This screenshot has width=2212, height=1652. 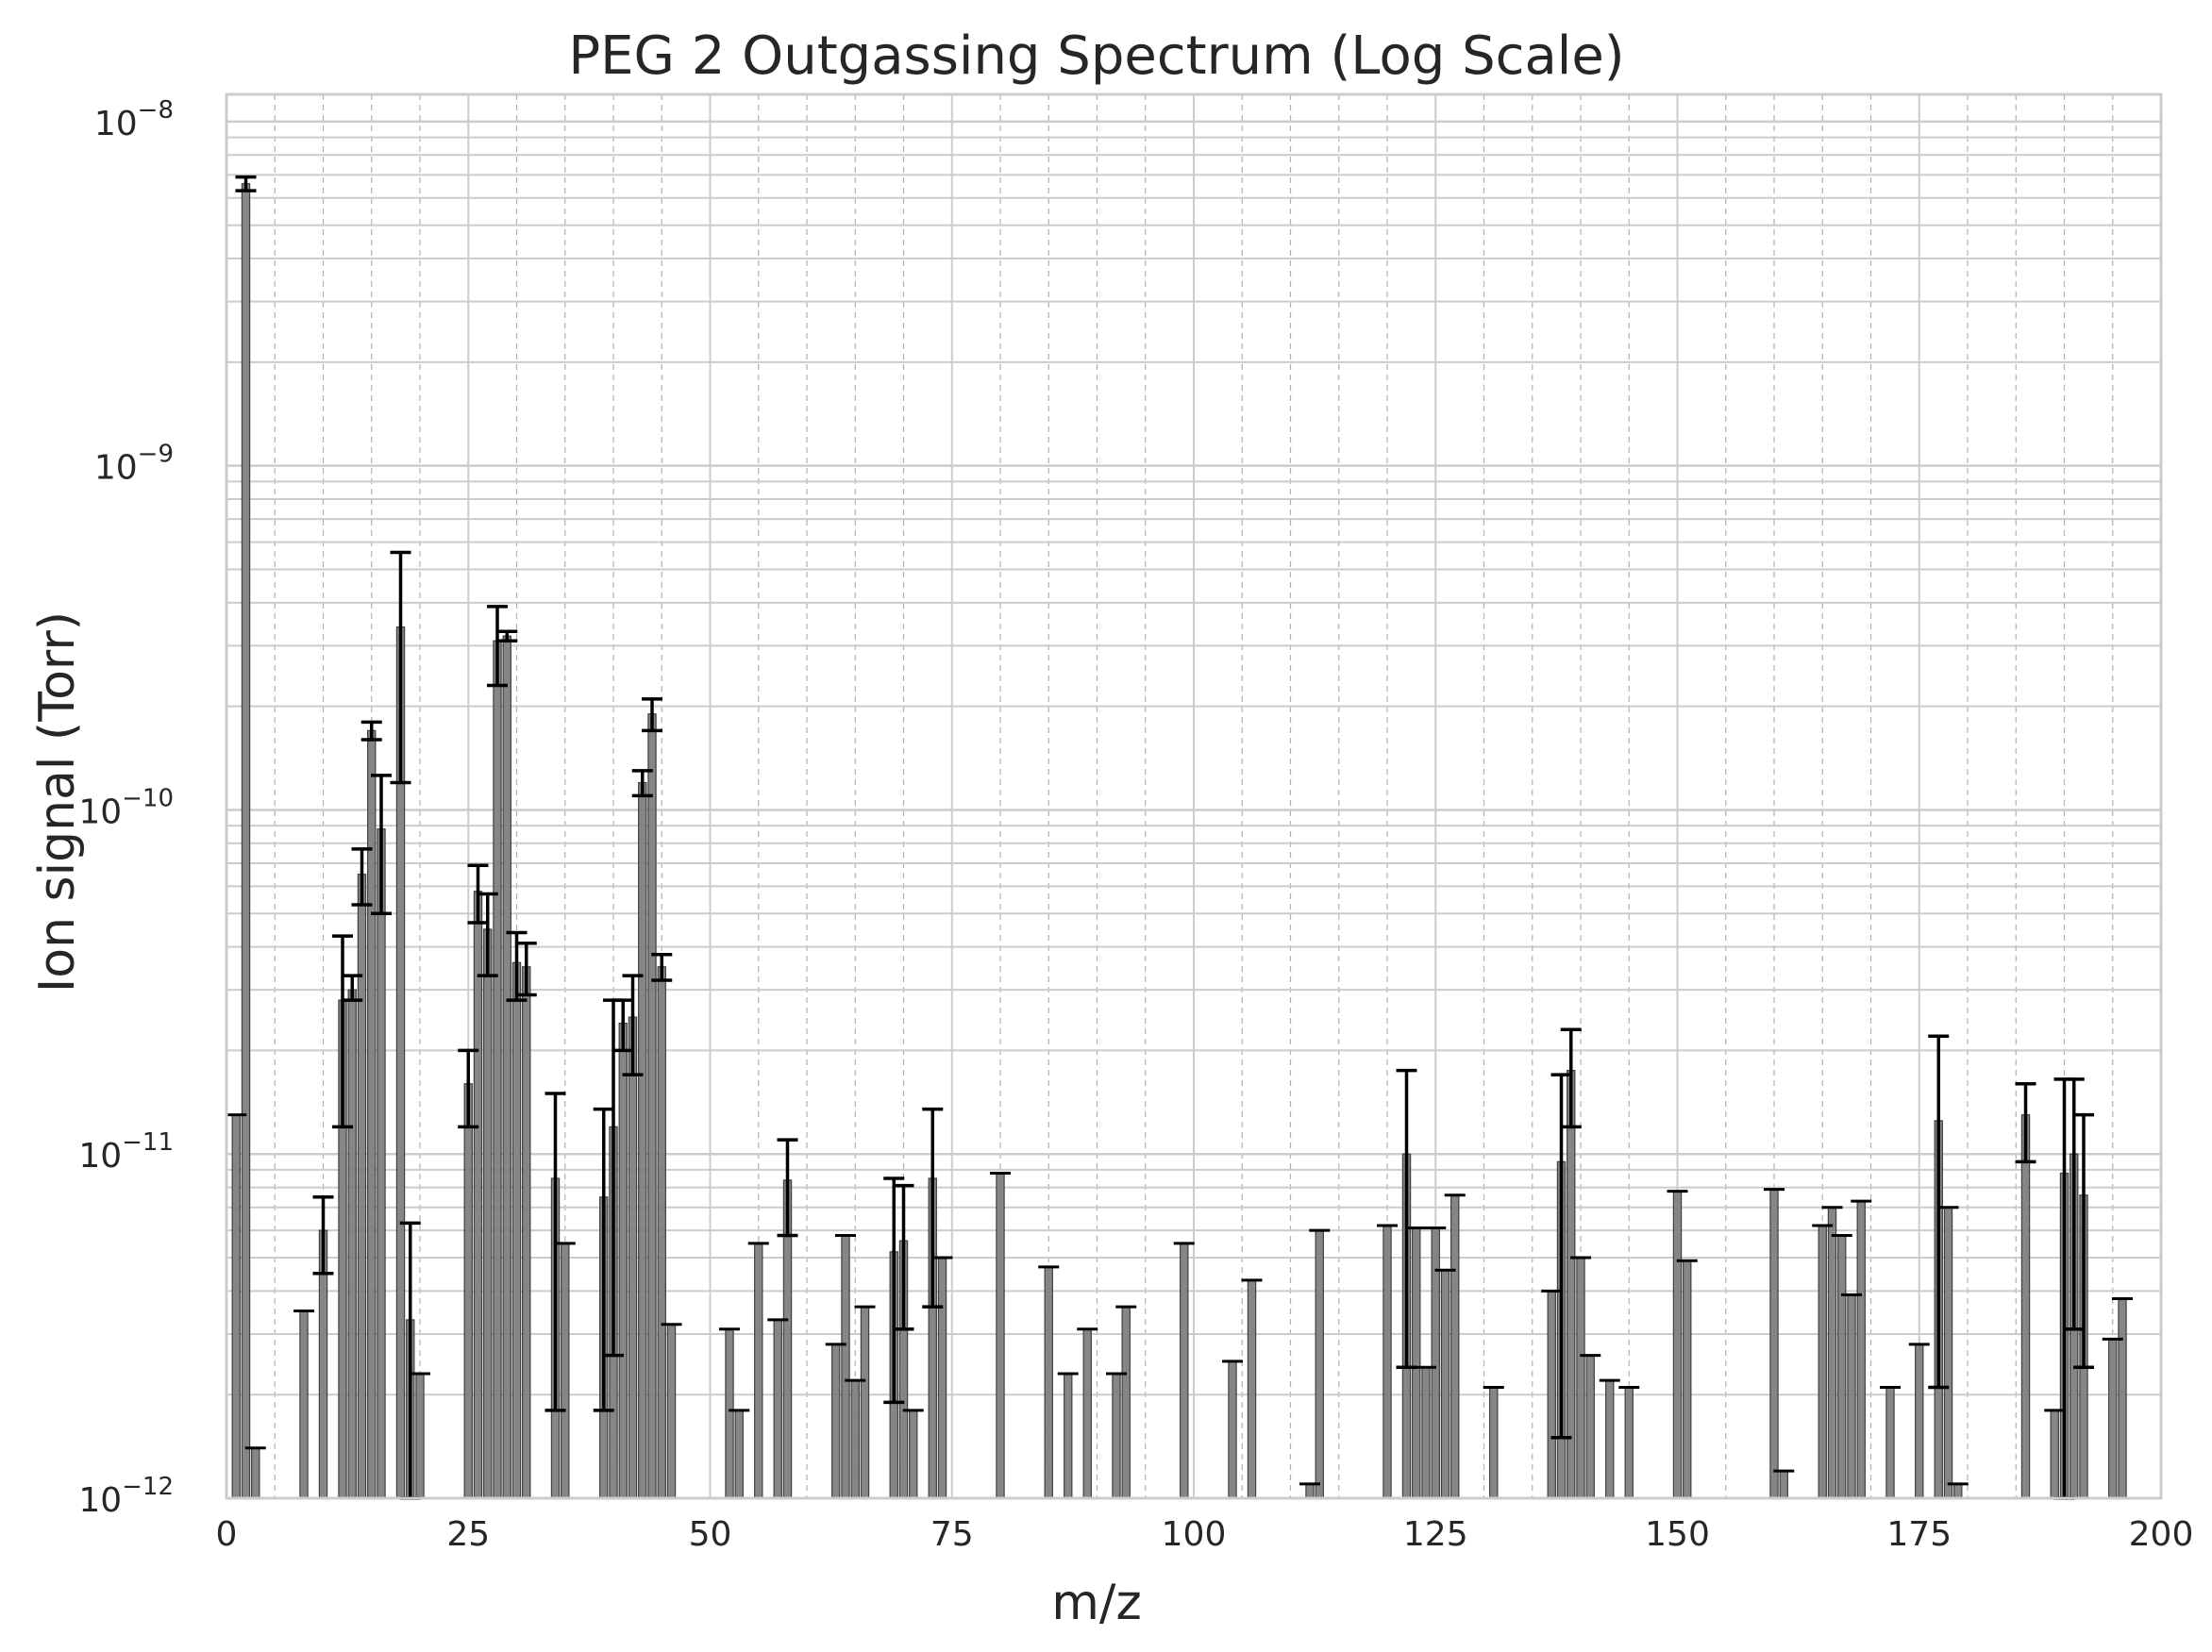 What do you see at coordinates (227, 1534) in the screenshot?
I see `x-tick-label: 0` at bounding box center [227, 1534].